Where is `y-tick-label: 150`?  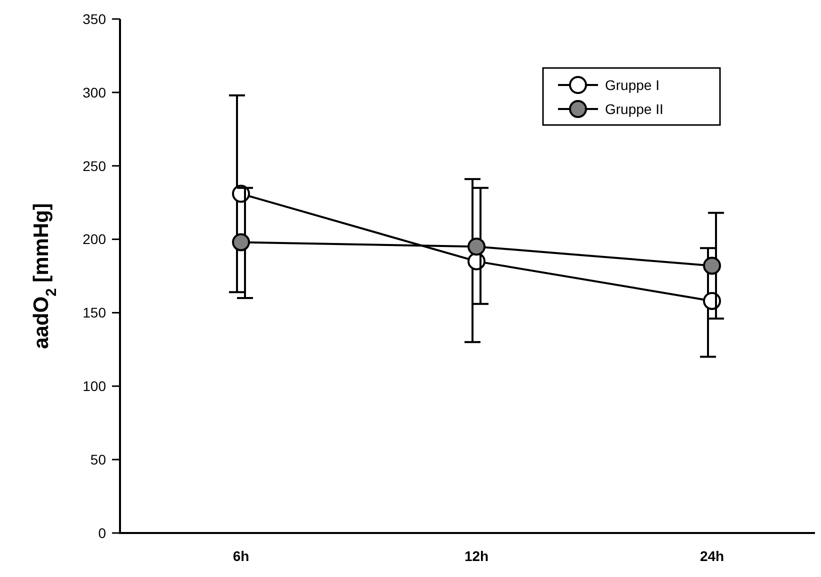
y-tick-label: 150 is located at coordinates (94, 312).